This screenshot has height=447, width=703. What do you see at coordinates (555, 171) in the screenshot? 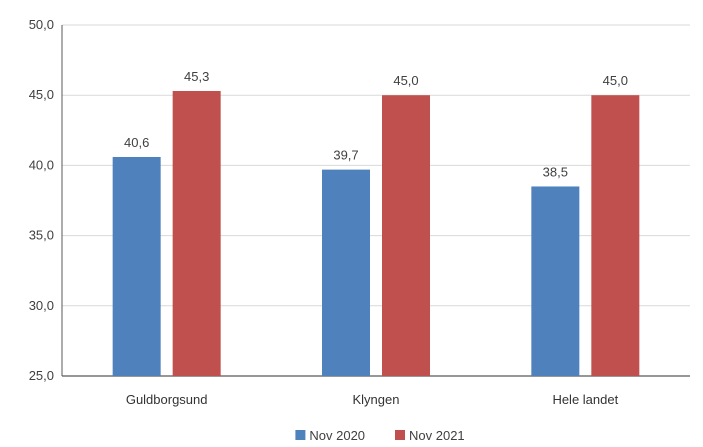
I see `data-label: 38,5` at bounding box center [555, 171].